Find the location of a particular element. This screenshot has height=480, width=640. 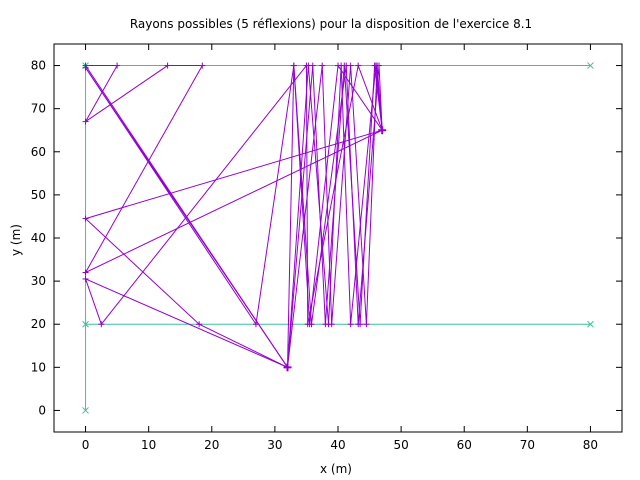

y-tick-label: 30 is located at coordinates (38, 281).